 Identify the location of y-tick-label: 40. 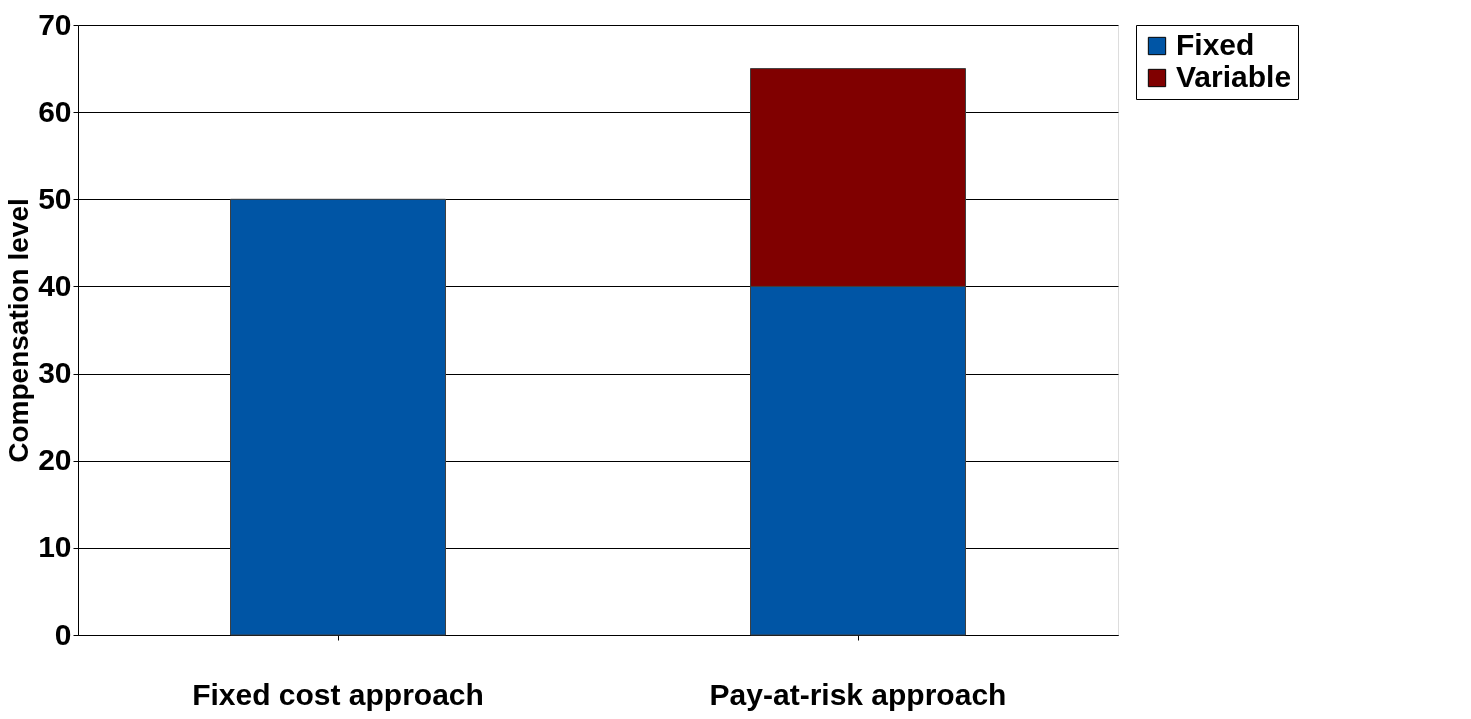
(55, 285).